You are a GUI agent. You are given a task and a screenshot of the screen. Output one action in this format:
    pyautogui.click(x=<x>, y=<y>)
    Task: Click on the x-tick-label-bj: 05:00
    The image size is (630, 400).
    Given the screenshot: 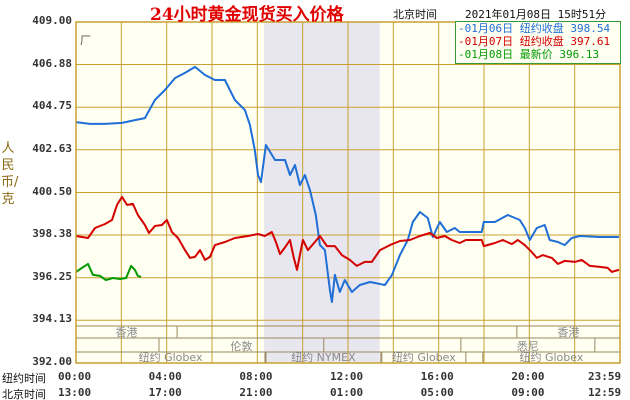 What is the action you would take?
    pyautogui.click(x=437, y=392)
    